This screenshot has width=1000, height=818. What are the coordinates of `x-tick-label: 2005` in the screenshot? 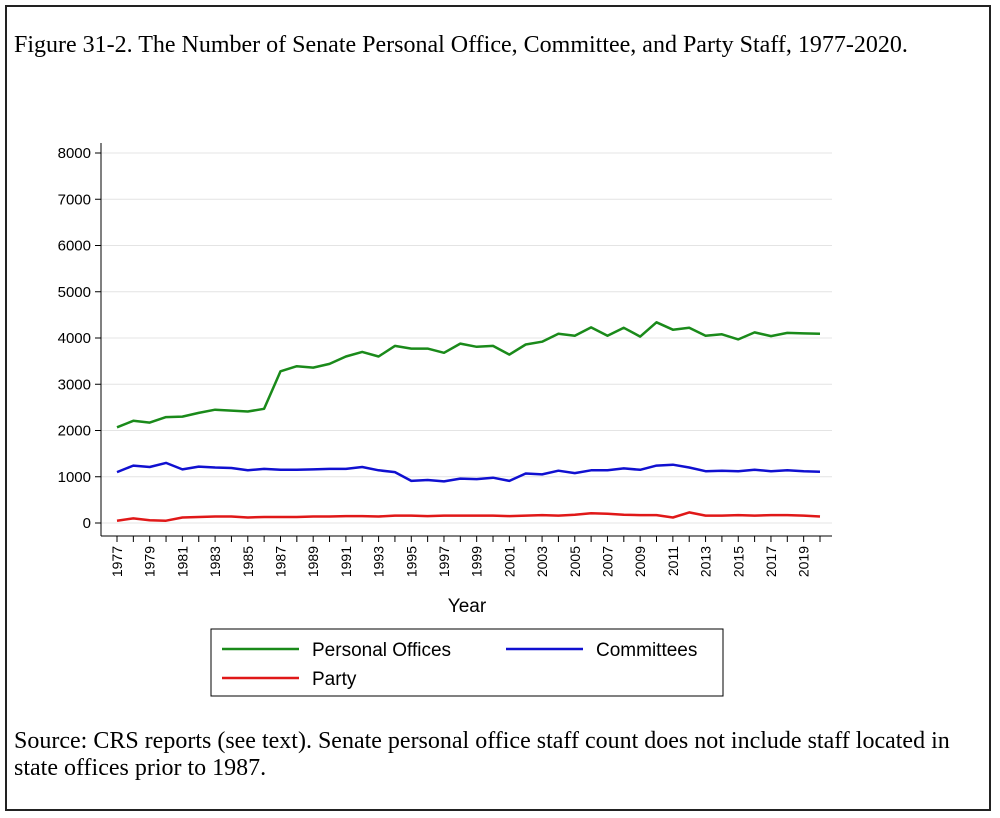 It's located at (575, 561).